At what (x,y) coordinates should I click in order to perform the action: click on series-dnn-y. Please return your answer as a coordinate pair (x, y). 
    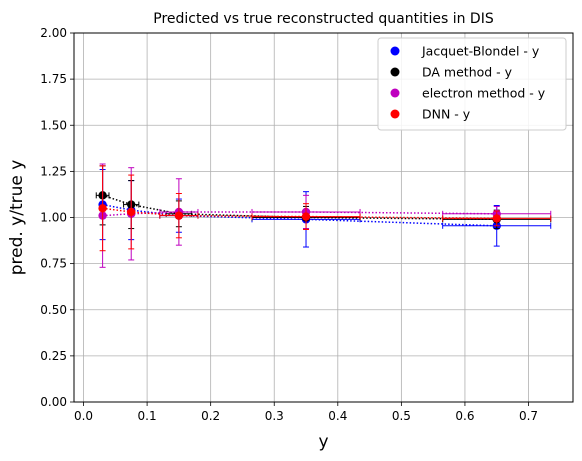
    Looking at the image, I should click on (325, 208).